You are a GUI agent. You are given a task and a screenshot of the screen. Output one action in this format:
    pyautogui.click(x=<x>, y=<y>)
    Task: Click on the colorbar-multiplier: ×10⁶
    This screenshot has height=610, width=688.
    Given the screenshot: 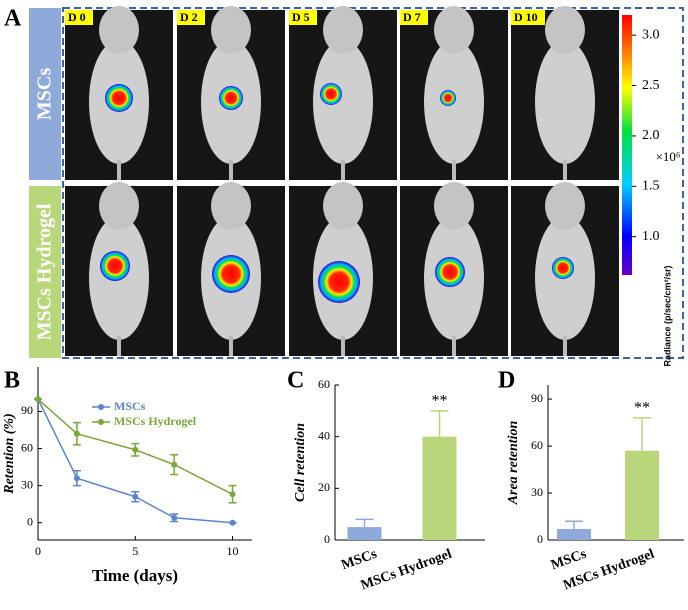 What is the action you would take?
    pyautogui.click(x=668, y=156)
    